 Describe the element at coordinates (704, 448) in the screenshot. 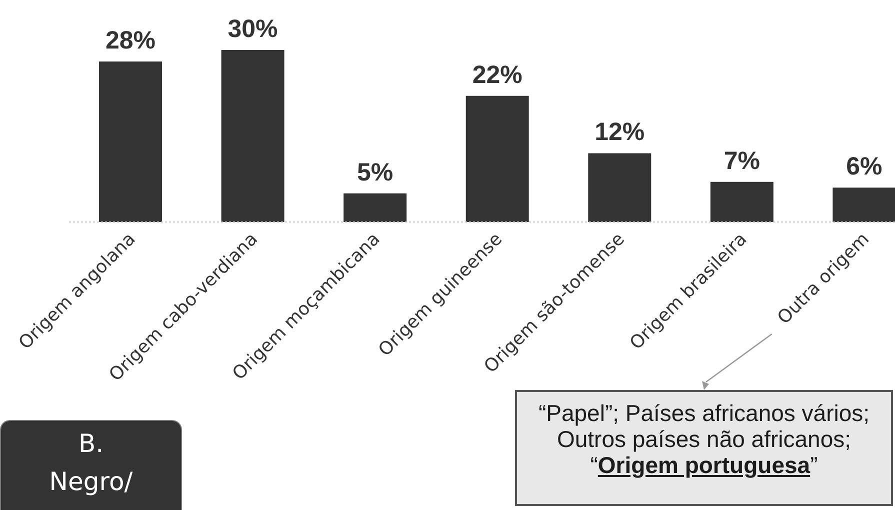

I see `callout-box: “Papel”; Países africanos vários; Outros países não africanos; “Origem portuguesa”` at that location.